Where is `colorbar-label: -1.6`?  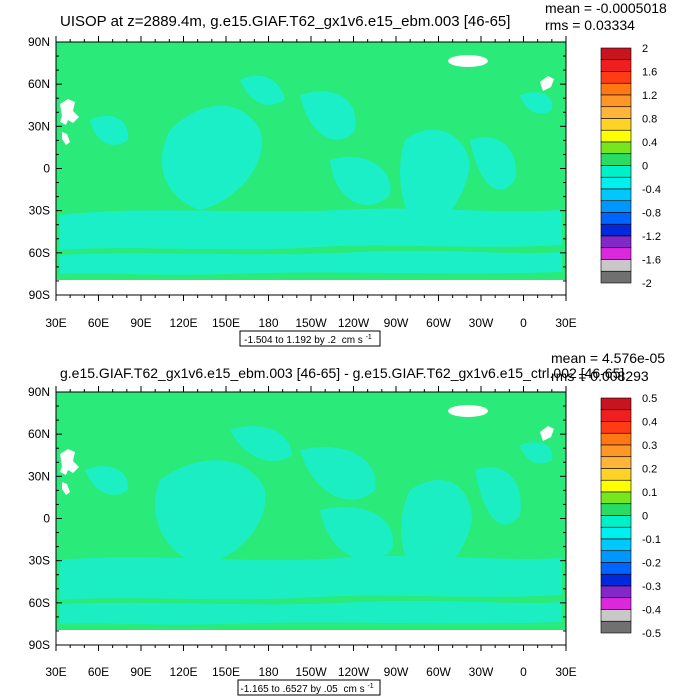
colorbar-label: -1.6 is located at coordinates (651, 261).